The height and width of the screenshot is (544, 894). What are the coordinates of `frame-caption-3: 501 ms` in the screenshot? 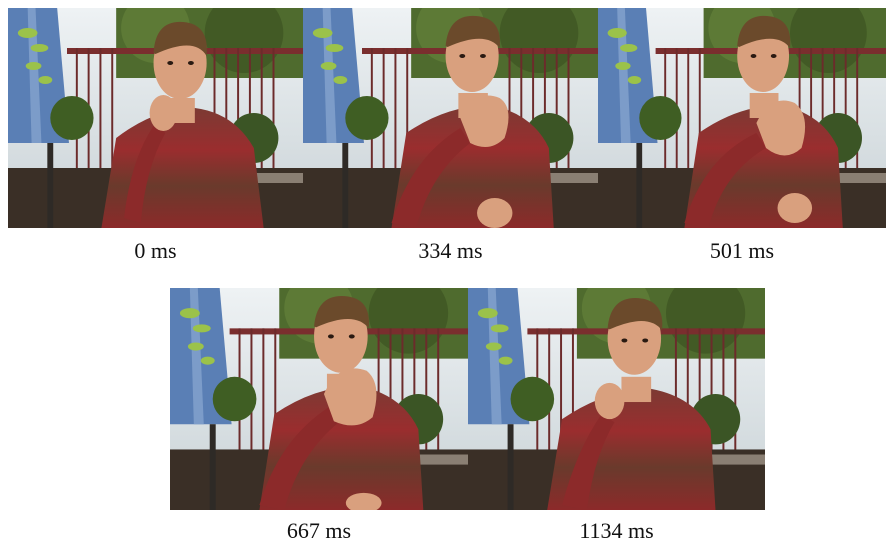 It's located at (742, 250).